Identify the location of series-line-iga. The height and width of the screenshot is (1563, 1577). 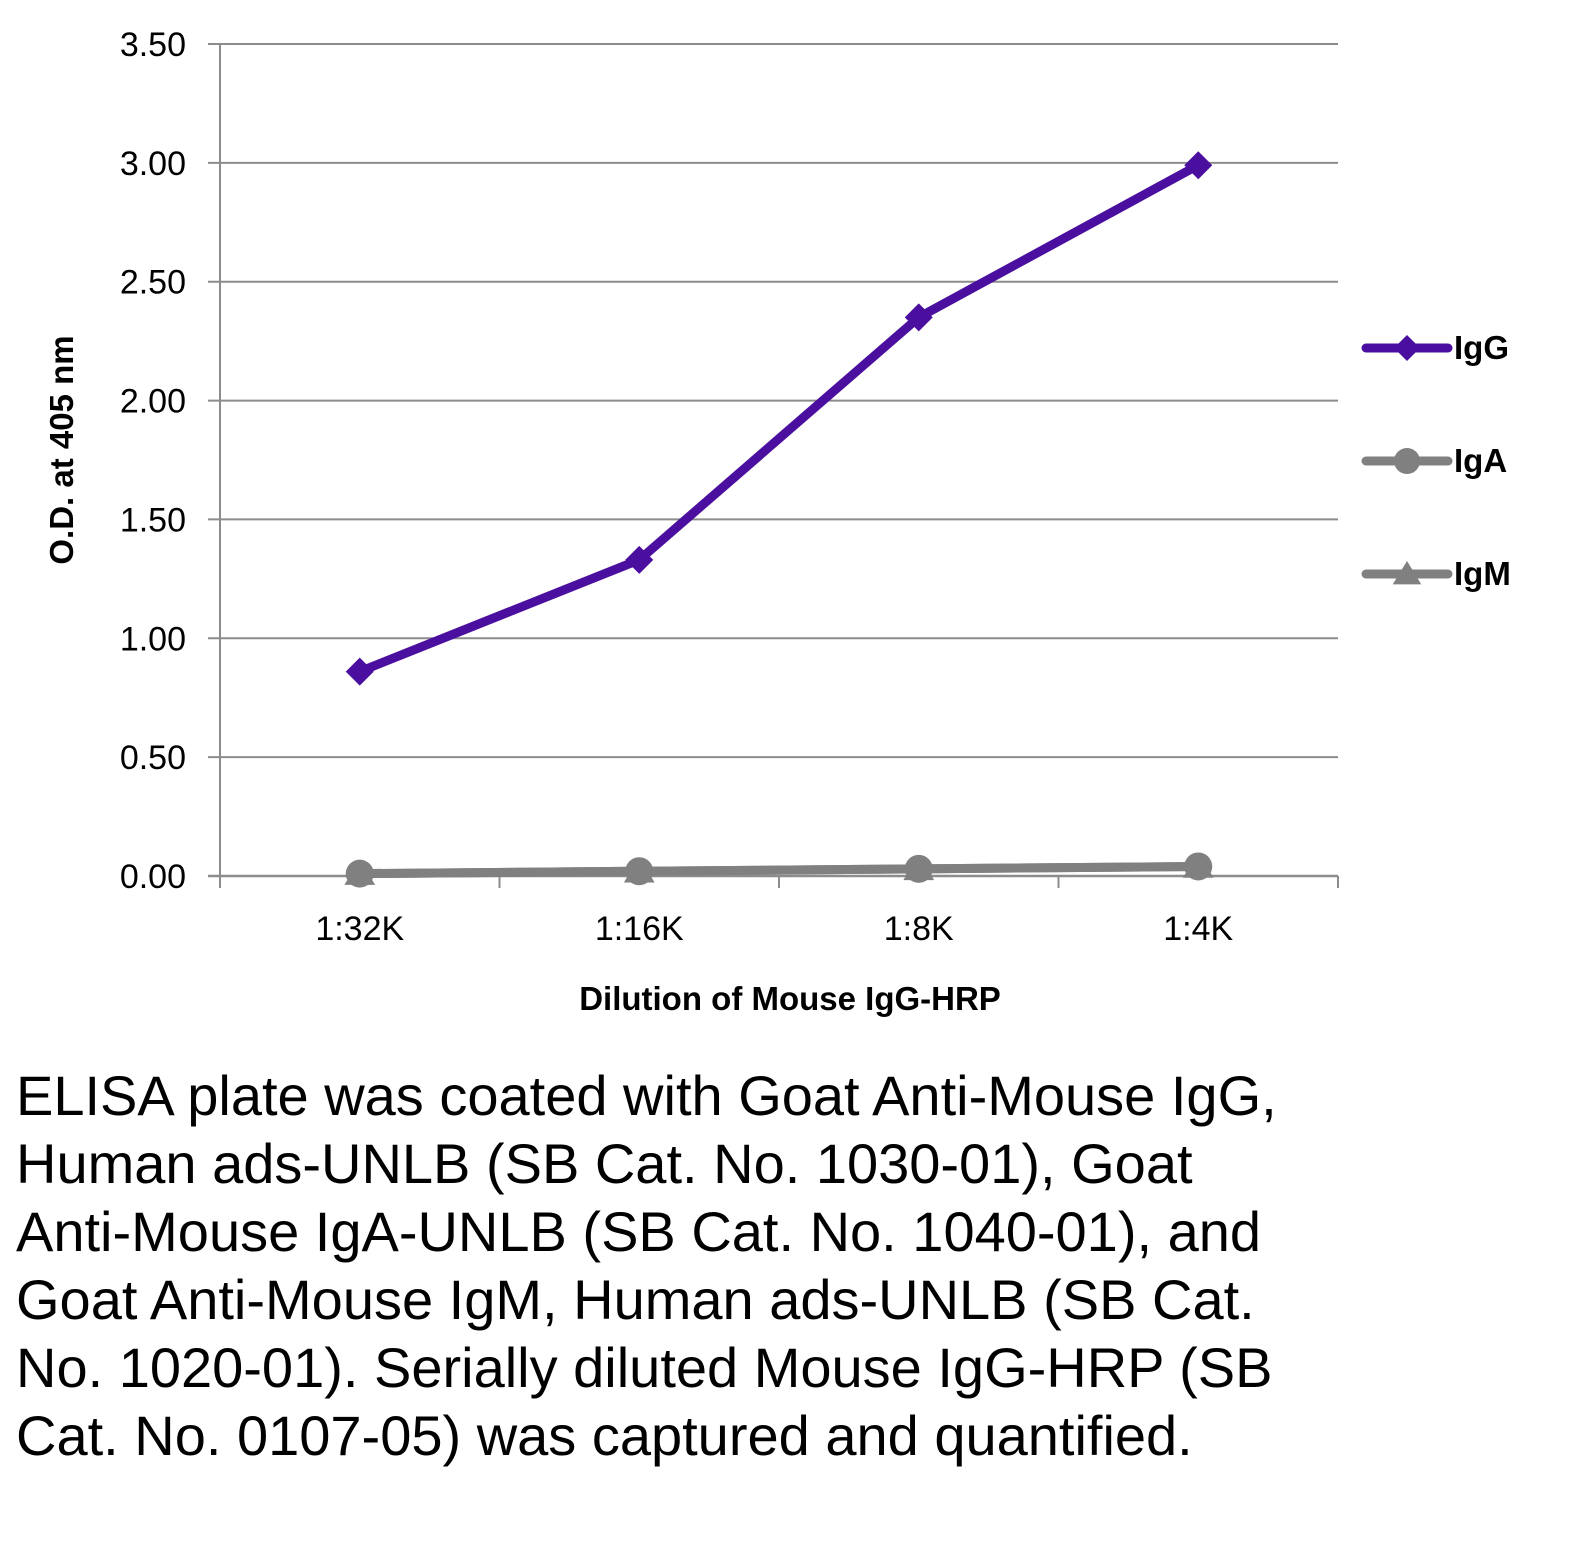
(779, 870).